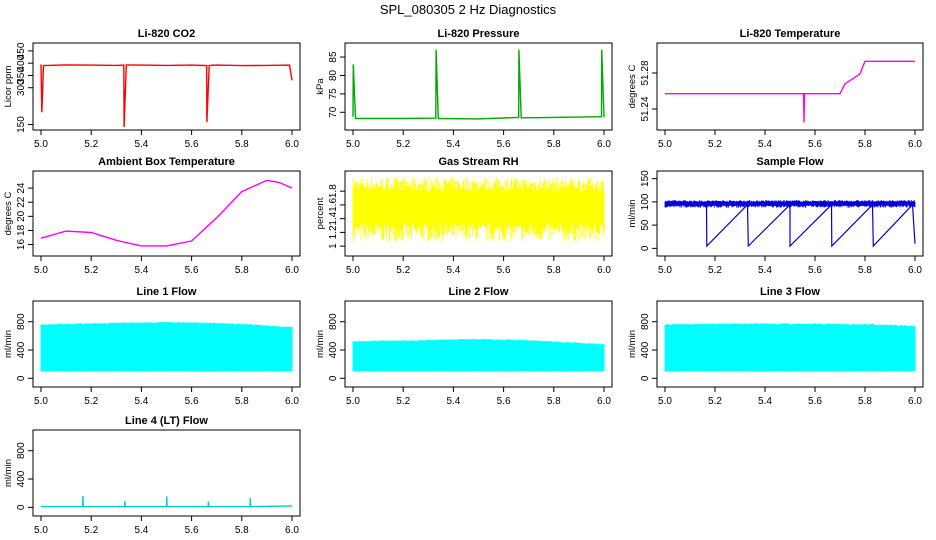  I want to click on y-tick-label: 1.2, so click(333, 232).